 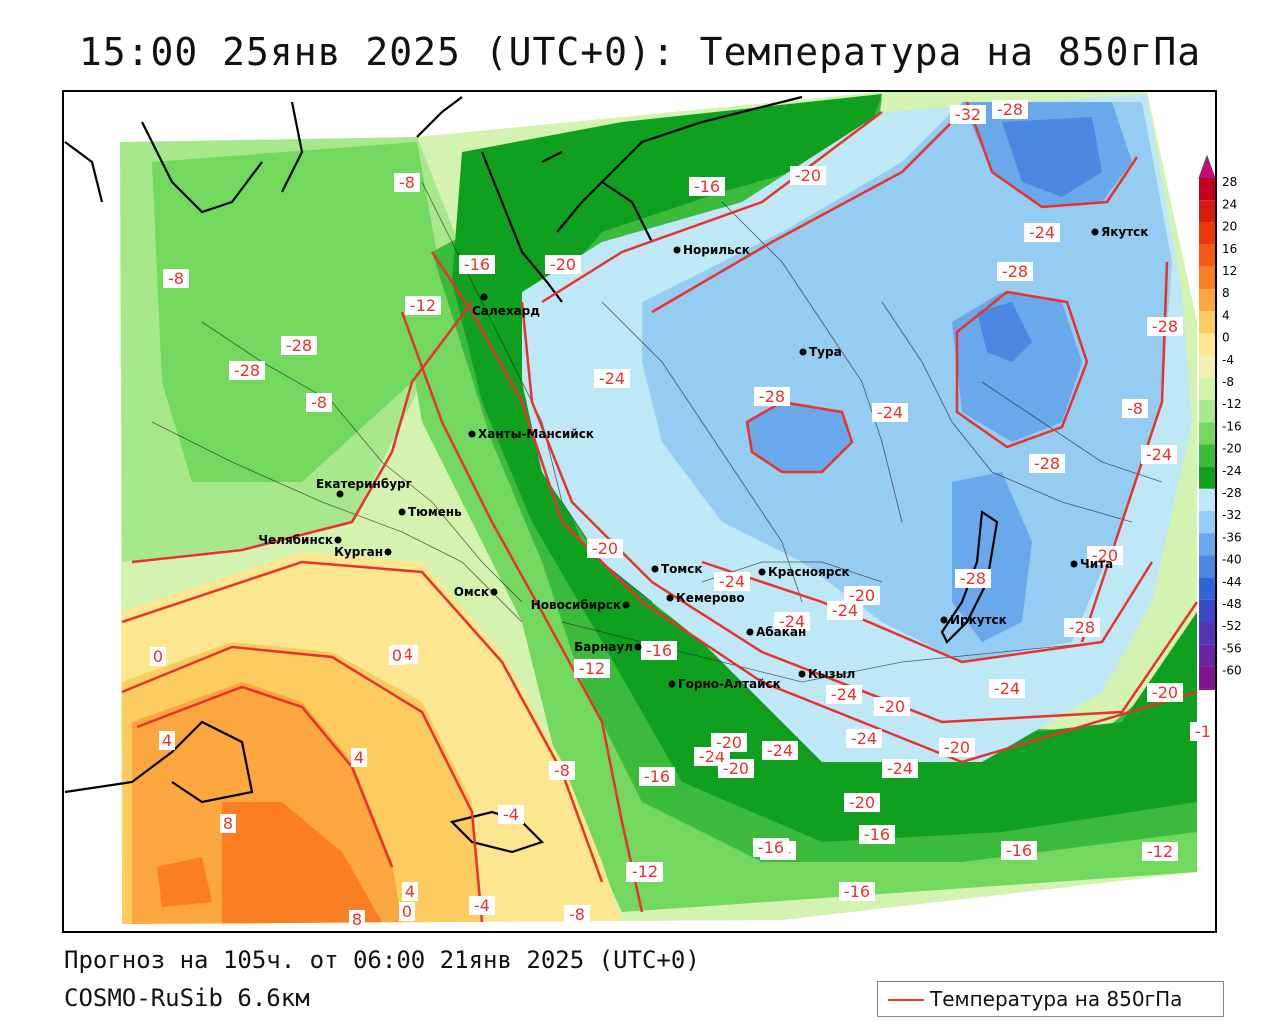 What do you see at coordinates (1229, 271) in the screenshot?
I see `colorbar-tick-label: 12` at bounding box center [1229, 271].